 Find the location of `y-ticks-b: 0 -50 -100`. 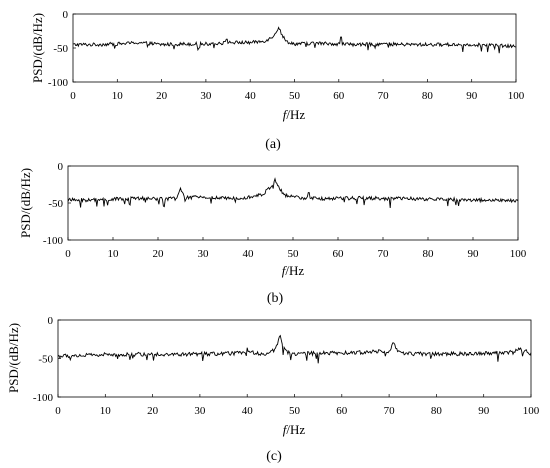

y-ticks-b: 0 -50 -100 is located at coordinates (57, 204).